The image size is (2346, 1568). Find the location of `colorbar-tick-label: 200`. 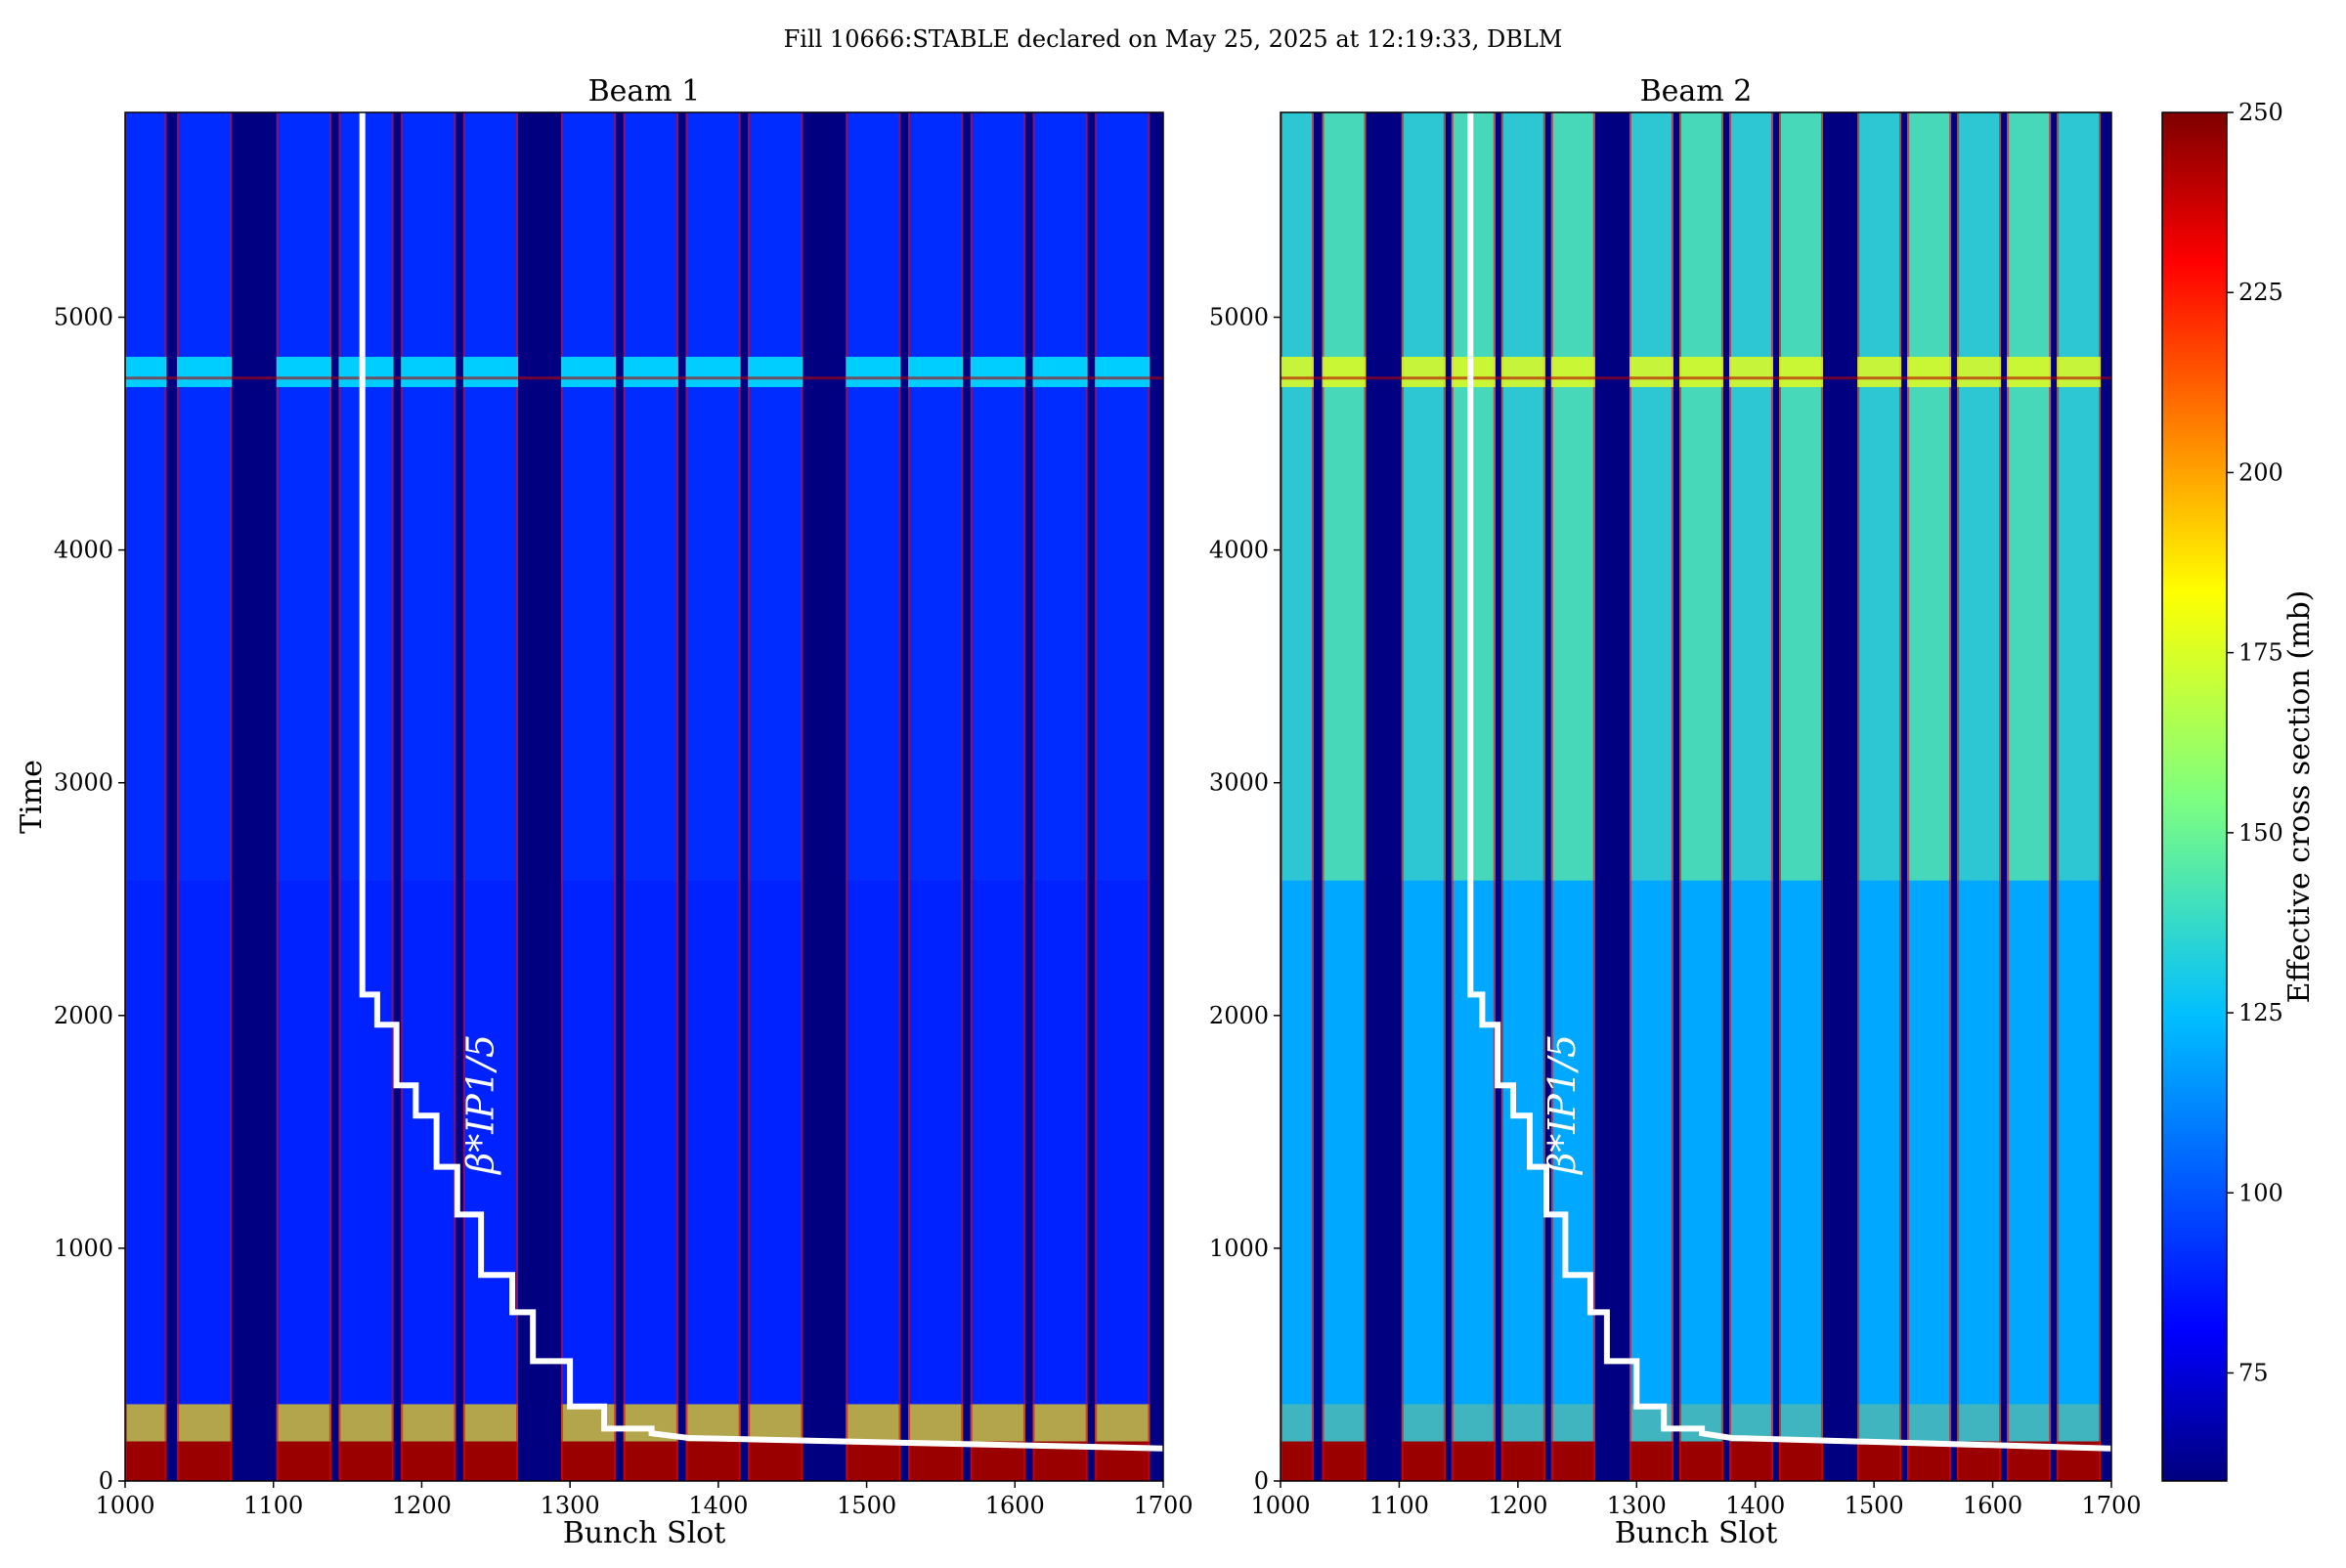

colorbar-tick-label: 200 is located at coordinates (2260, 472).